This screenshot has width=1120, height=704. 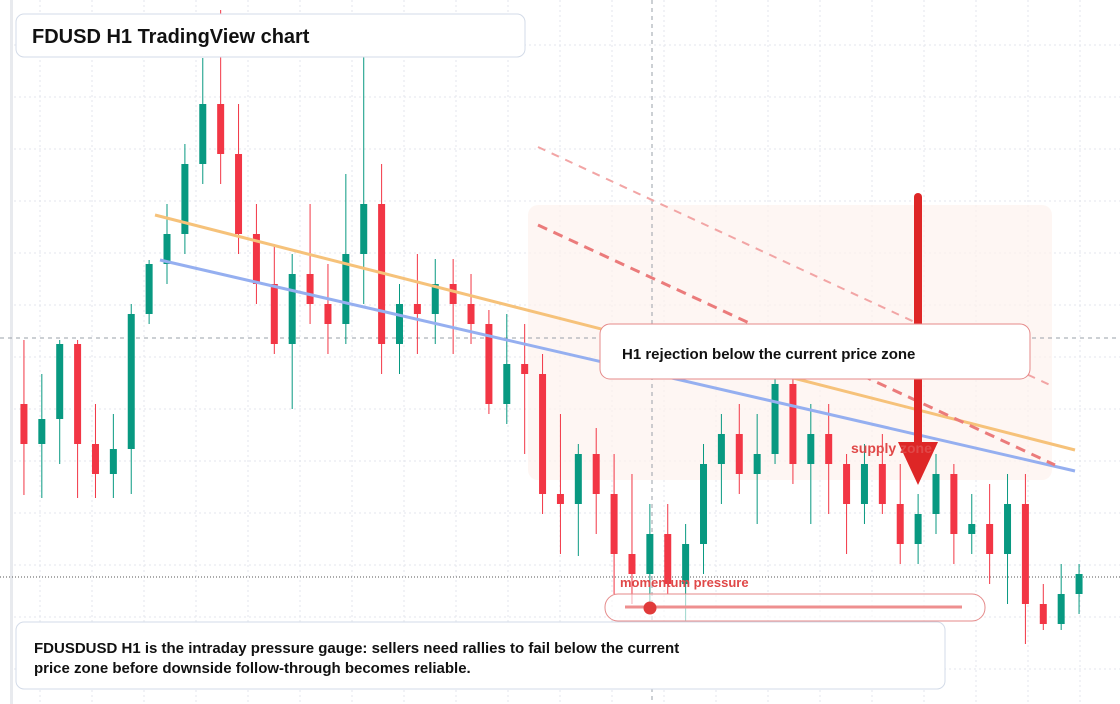 I want to click on gauge-label: momentum pressure, so click(x=684, y=582).